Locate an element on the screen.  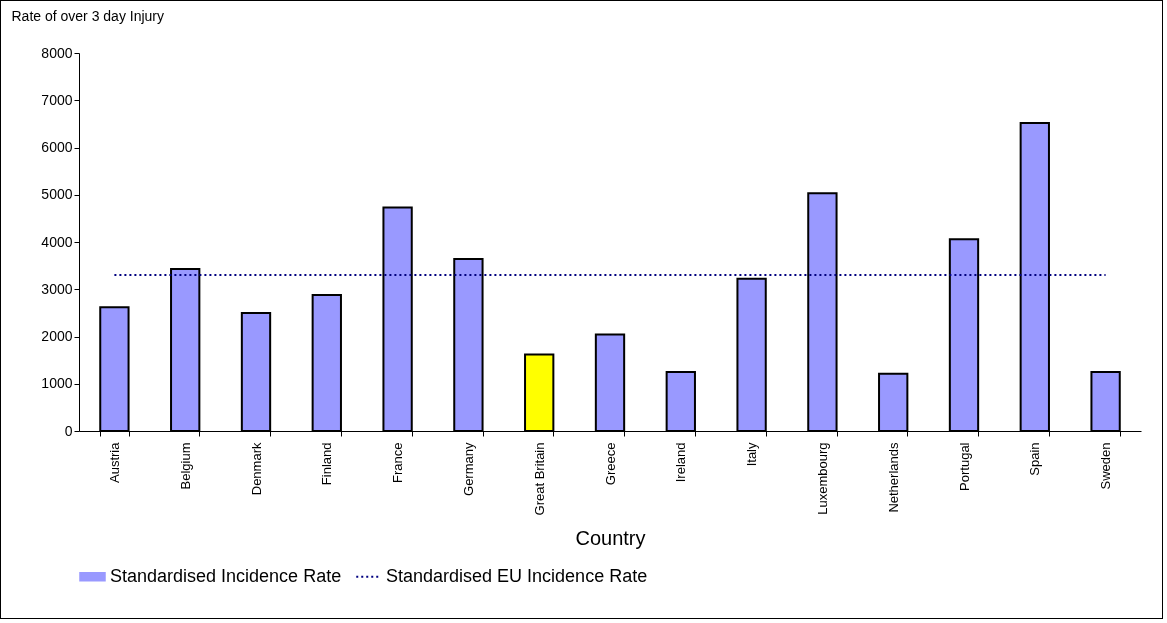
y-tick-label: 2000 is located at coordinates (57, 336).